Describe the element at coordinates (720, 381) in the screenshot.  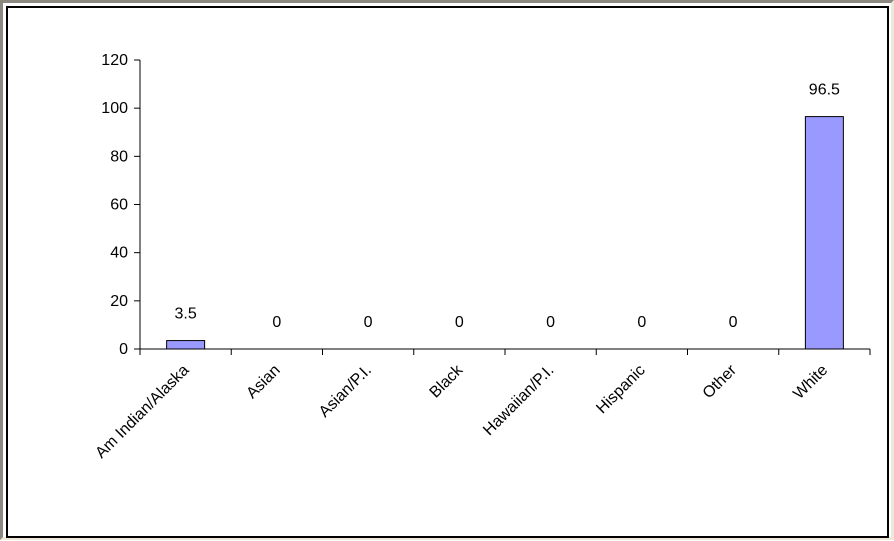
I see `x-tick-label: Other` at that location.